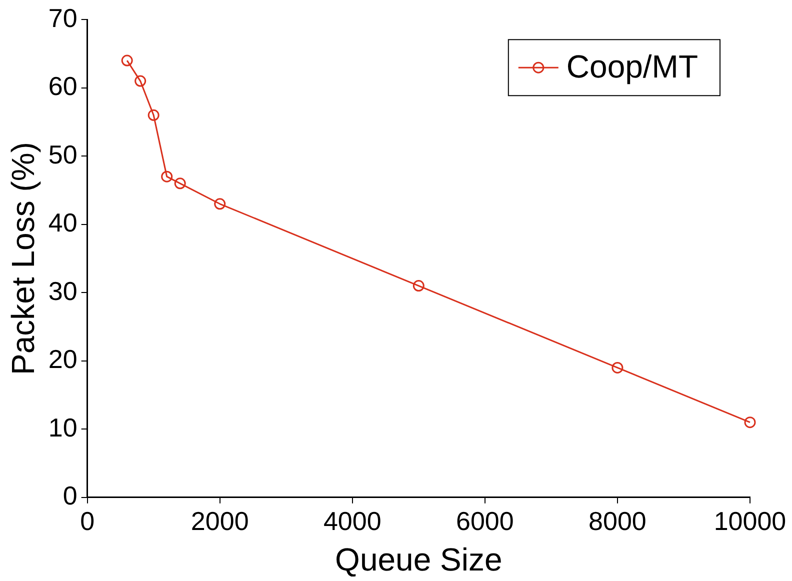 The width and height of the screenshot is (792, 581). I want to click on y-tick-label: 20, so click(63, 359).